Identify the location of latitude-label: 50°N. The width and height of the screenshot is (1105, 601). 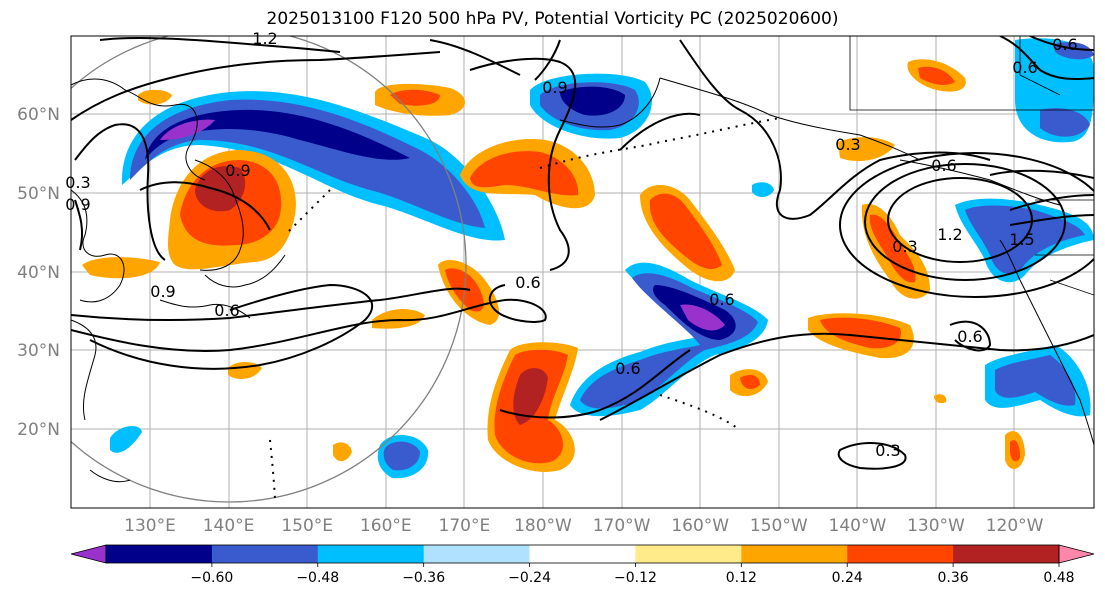
(38, 194).